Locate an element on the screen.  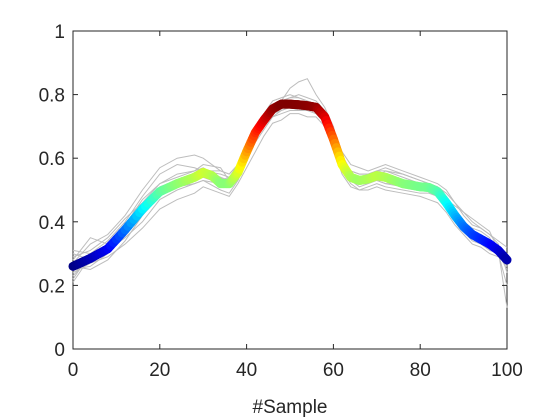
x-tick-label: 0 is located at coordinates (73, 370).